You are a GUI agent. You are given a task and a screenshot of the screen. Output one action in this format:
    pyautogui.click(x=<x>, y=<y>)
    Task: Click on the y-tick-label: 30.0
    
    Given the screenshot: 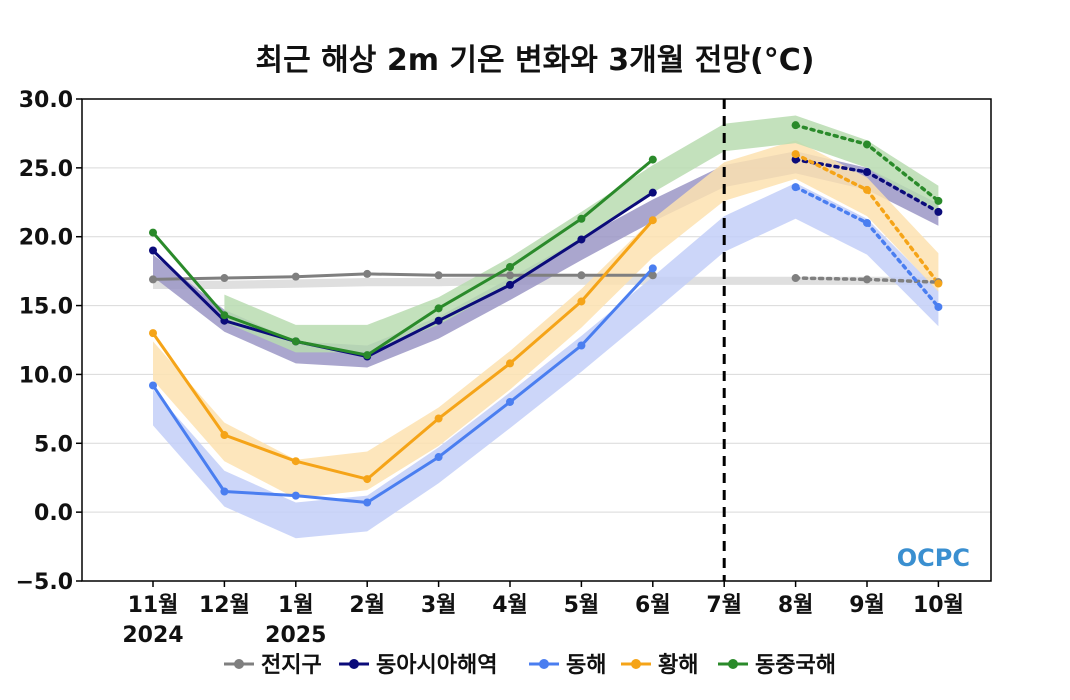 What is the action you would take?
    pyautogui.click(x=46, y=100)
    